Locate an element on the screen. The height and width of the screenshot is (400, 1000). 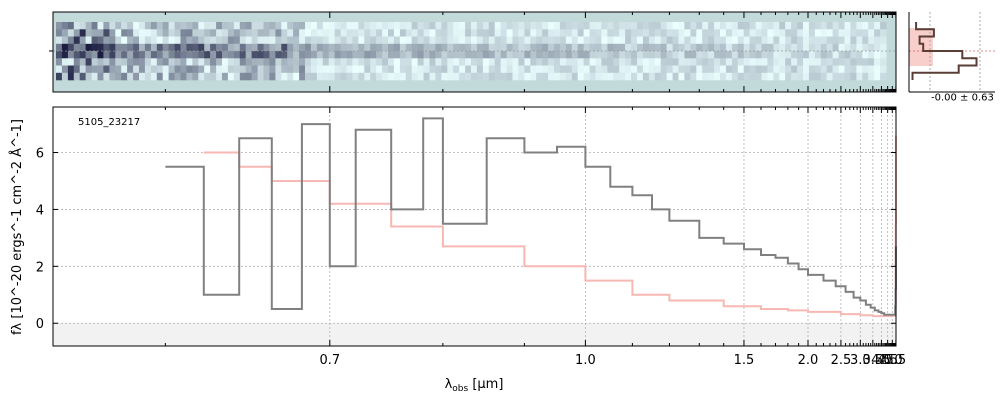
spectrum-2d-heatmap is located at coordinates (471, 51).